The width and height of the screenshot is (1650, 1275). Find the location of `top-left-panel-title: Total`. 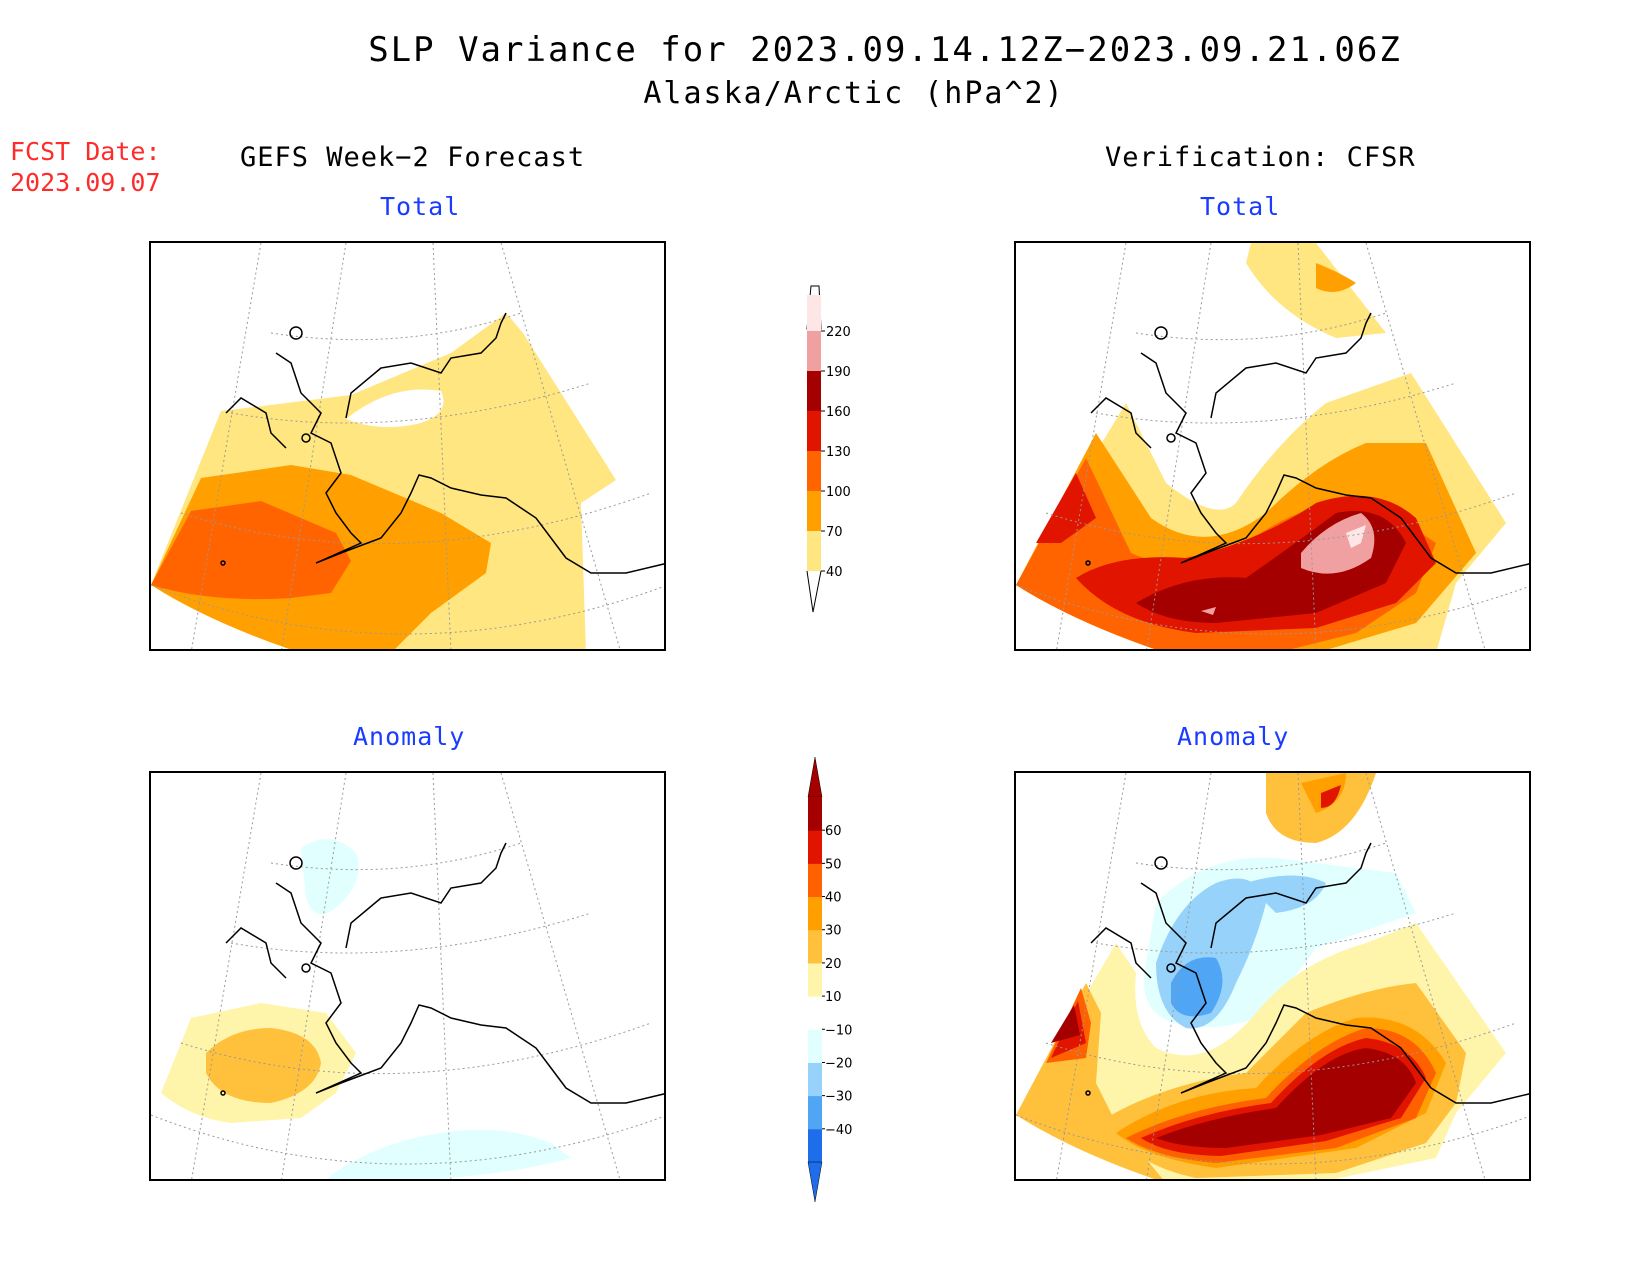

top-left-panel-title: Total is located at coordinates (420, 206).